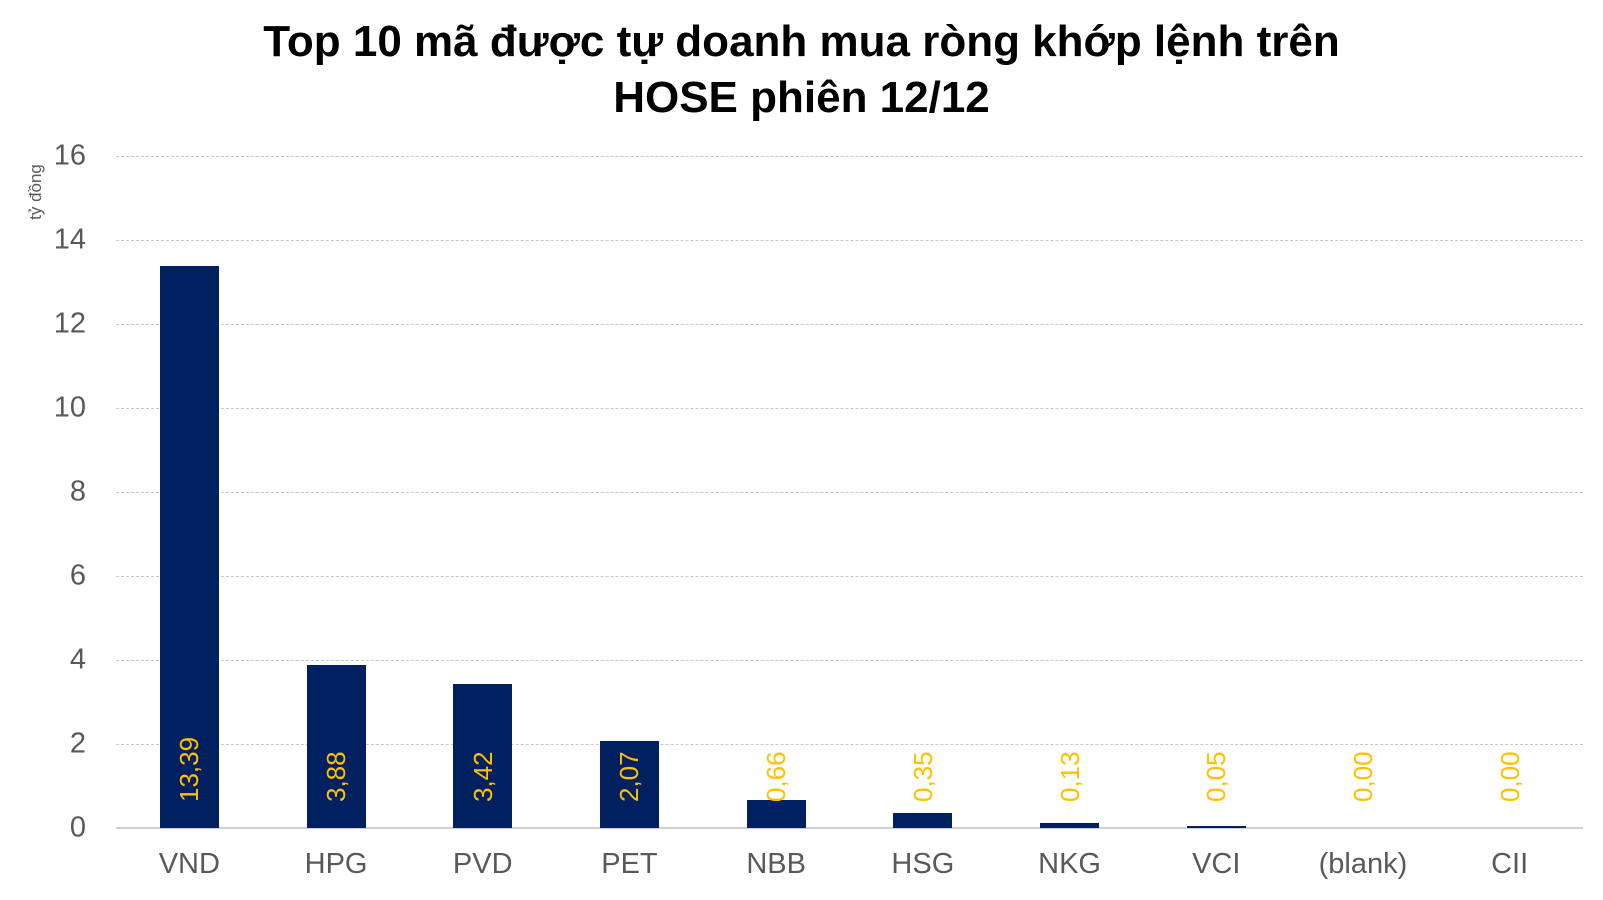  Describe the element at coordinates (923, 820) in the screenshot. I see `bar-hsg` at that location.